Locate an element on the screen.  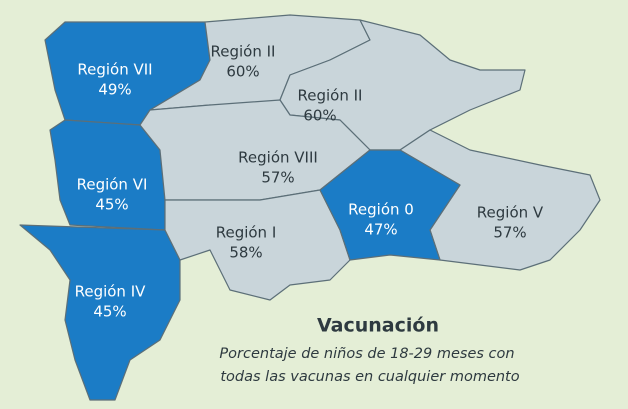
region-i is located at coordinates (257, 245).